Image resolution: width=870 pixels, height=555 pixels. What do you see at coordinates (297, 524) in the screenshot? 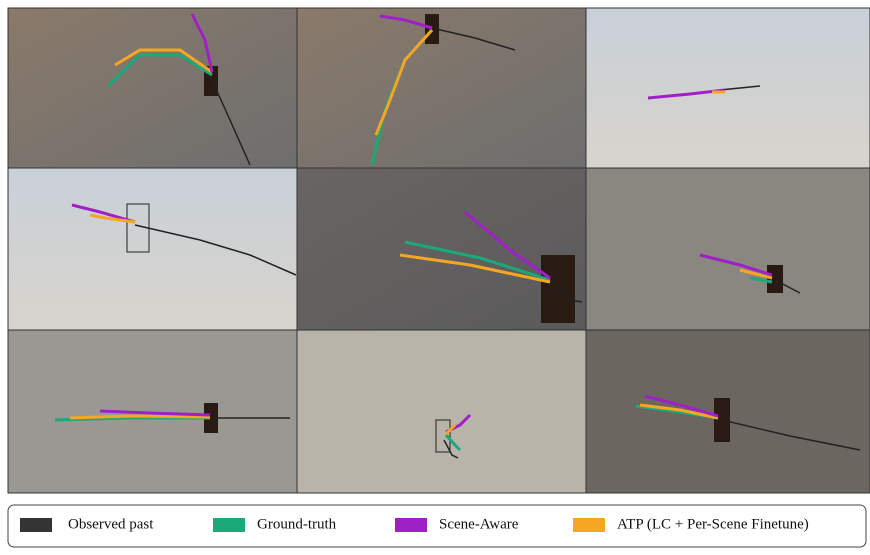
I see `legend-label: Ground-truth` at bounding box center [297, 524].